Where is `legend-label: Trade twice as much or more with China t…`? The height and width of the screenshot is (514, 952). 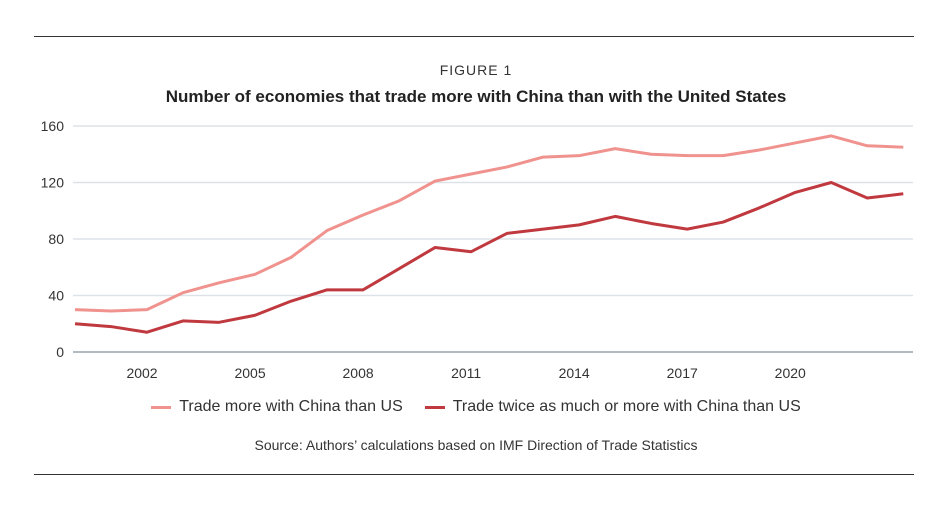 legend-label: Trade twice as much or more with China t… is located at coordinates (626, 406).